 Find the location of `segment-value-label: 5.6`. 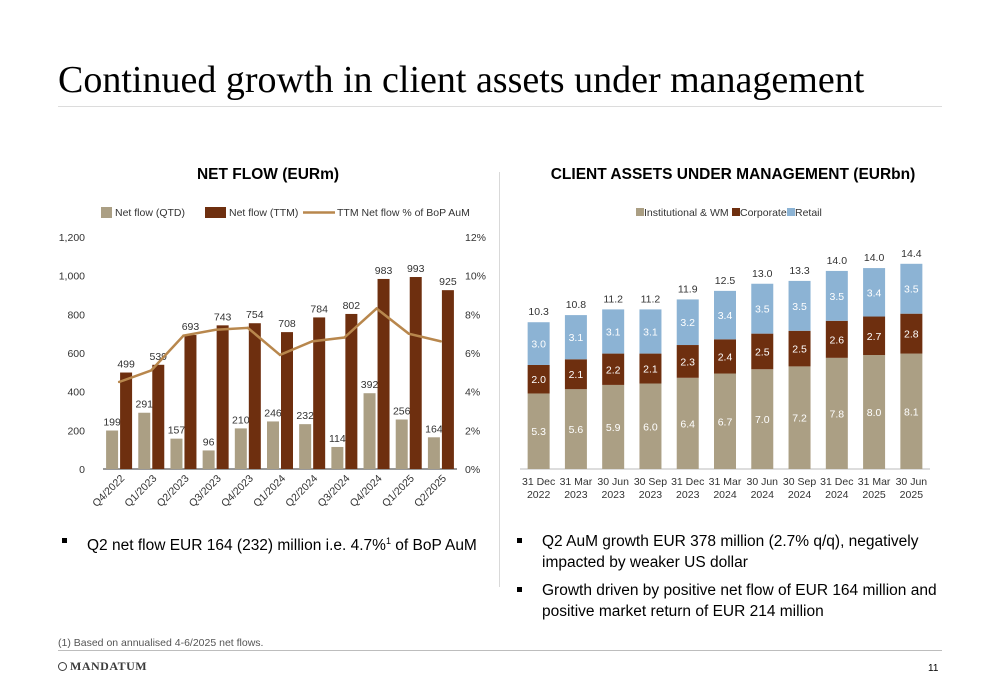

segment-value-label: 5.6 is located at coordinates (576, 430).